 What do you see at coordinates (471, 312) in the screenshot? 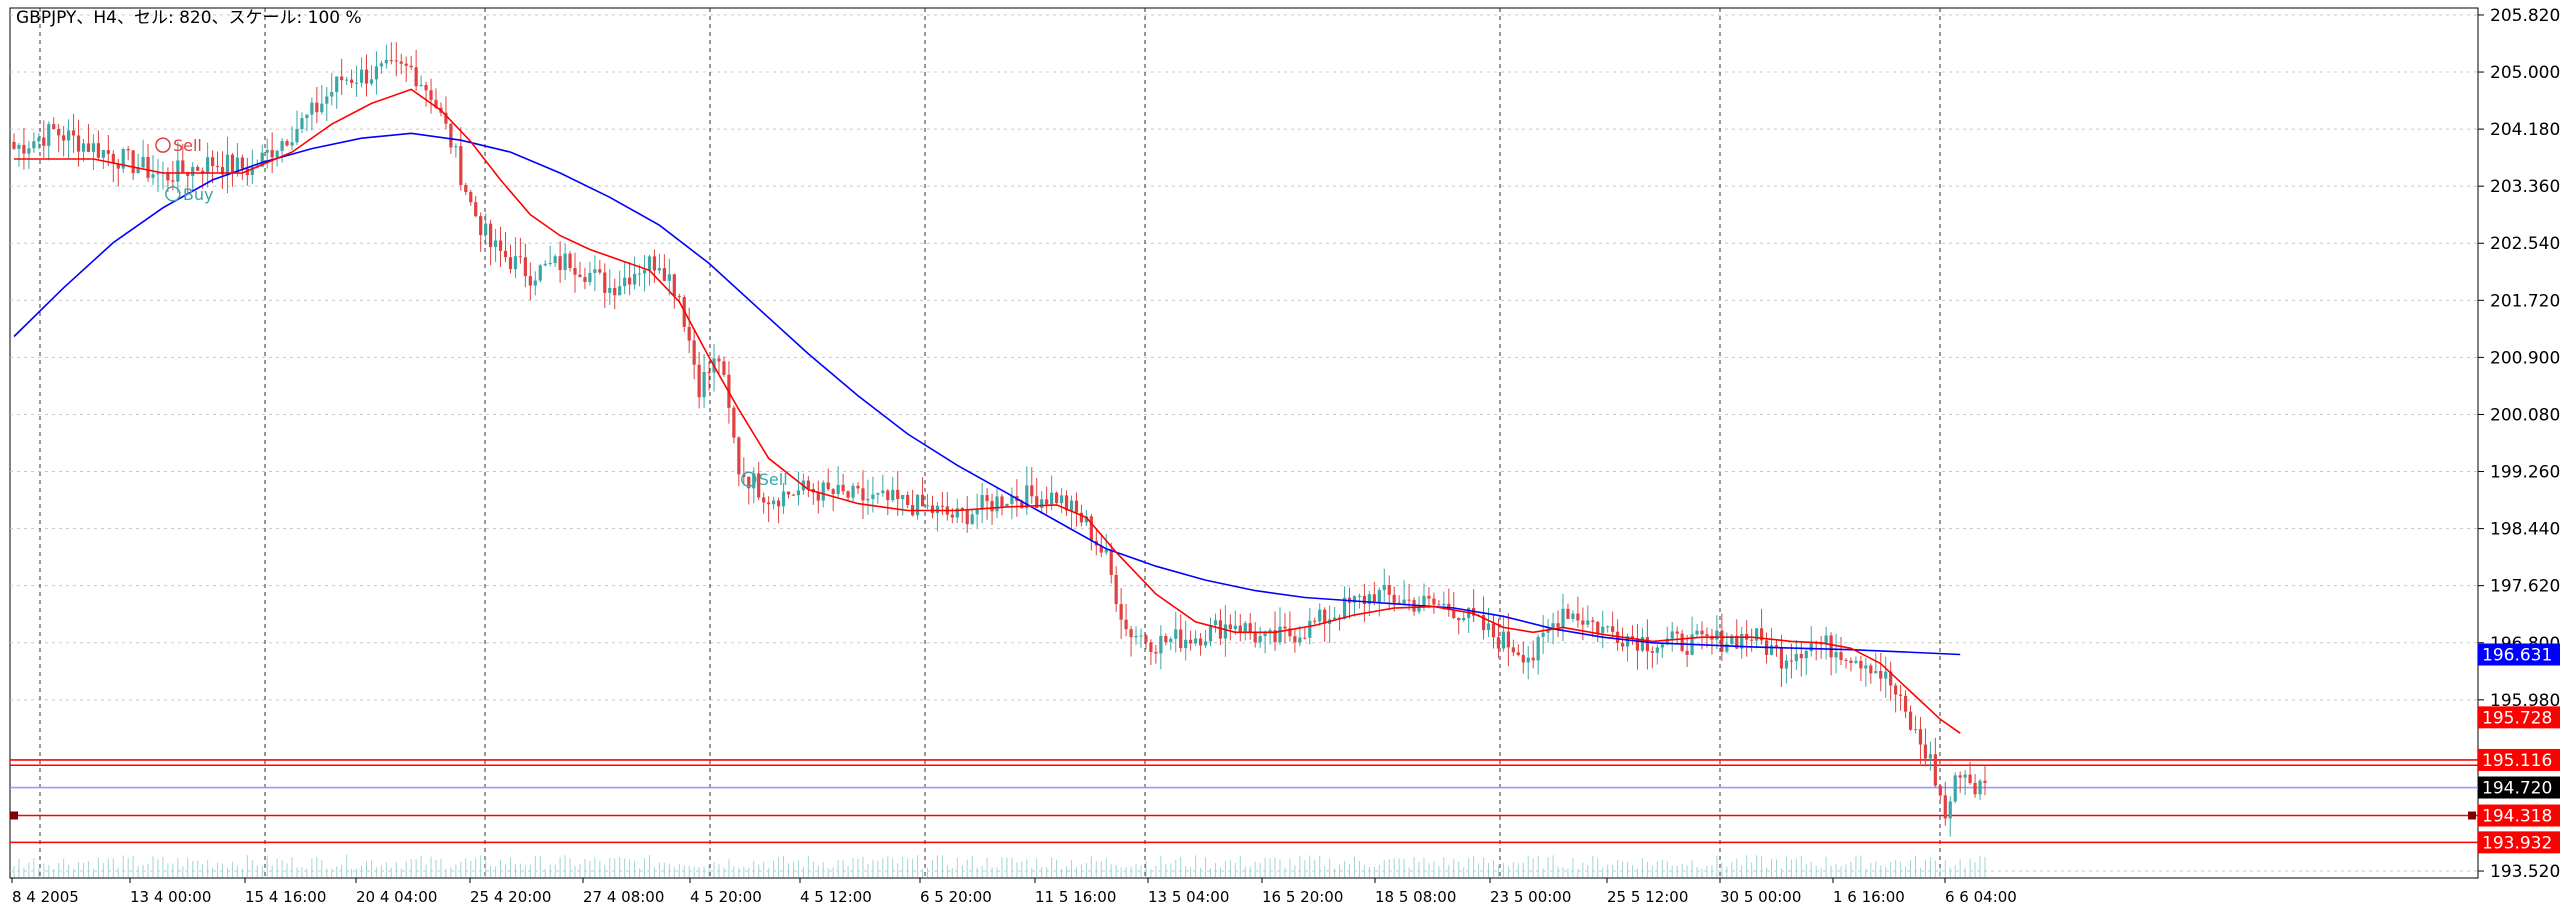
I see `signals-layer: Sell Buy Sell` at bounding box center [471, 312].